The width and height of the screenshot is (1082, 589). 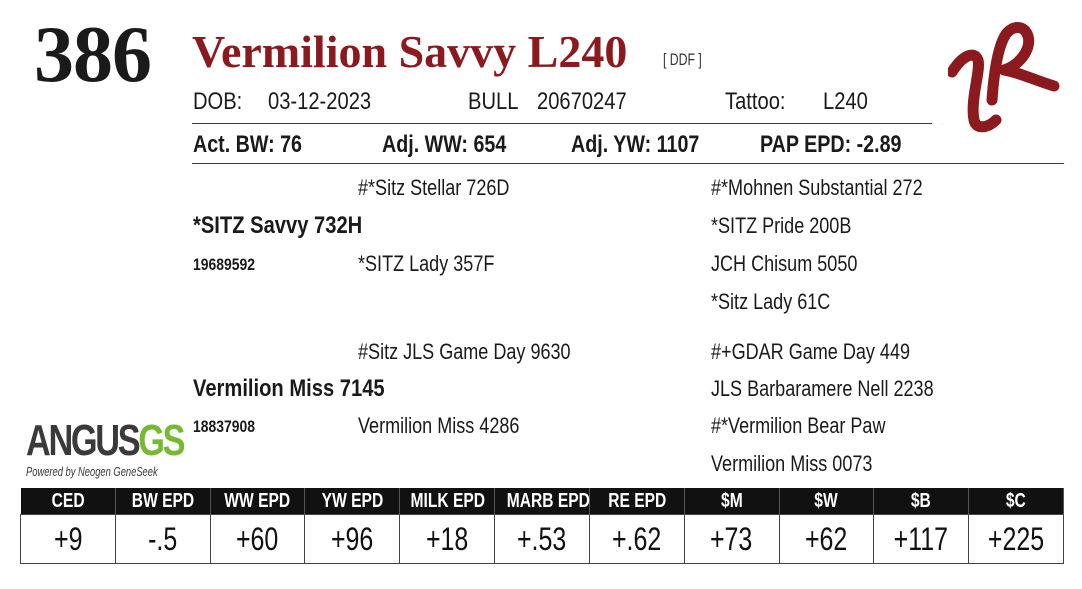 I want to click on header-divider, so click(x=562, y=123).